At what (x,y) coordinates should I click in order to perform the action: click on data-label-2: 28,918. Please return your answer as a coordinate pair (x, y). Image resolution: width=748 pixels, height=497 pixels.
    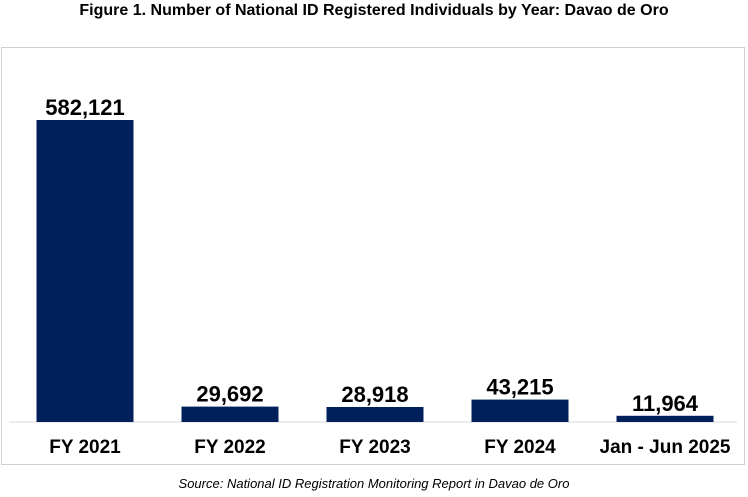
    Looking at the image, I should click on (374, 394).